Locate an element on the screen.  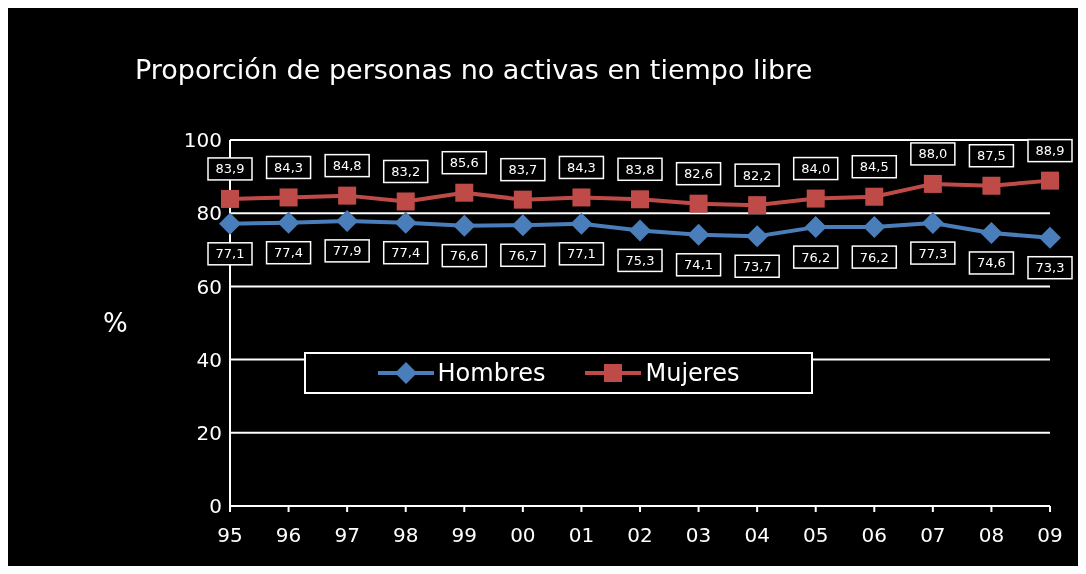
data-label: 83,9 is located at coordinates (230, 169).